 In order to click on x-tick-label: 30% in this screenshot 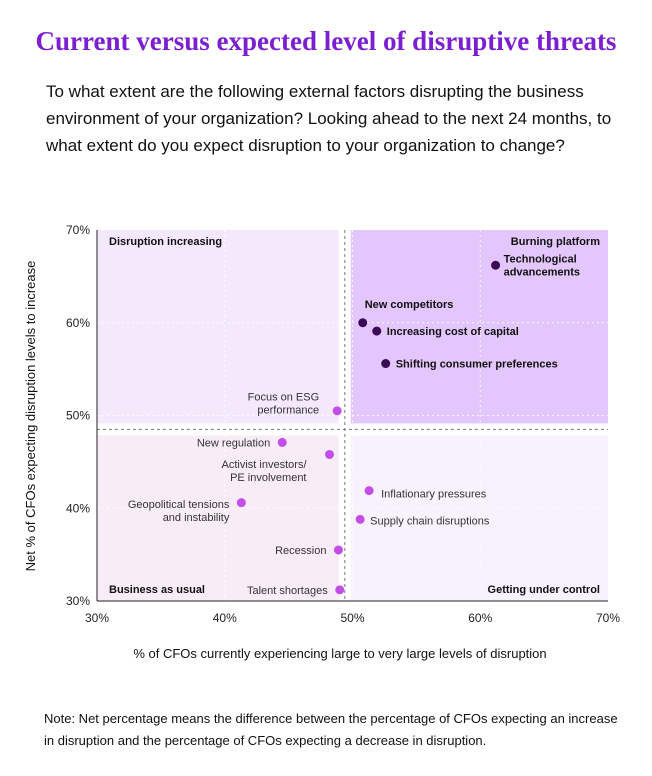, I will do `click(97, 618)`.